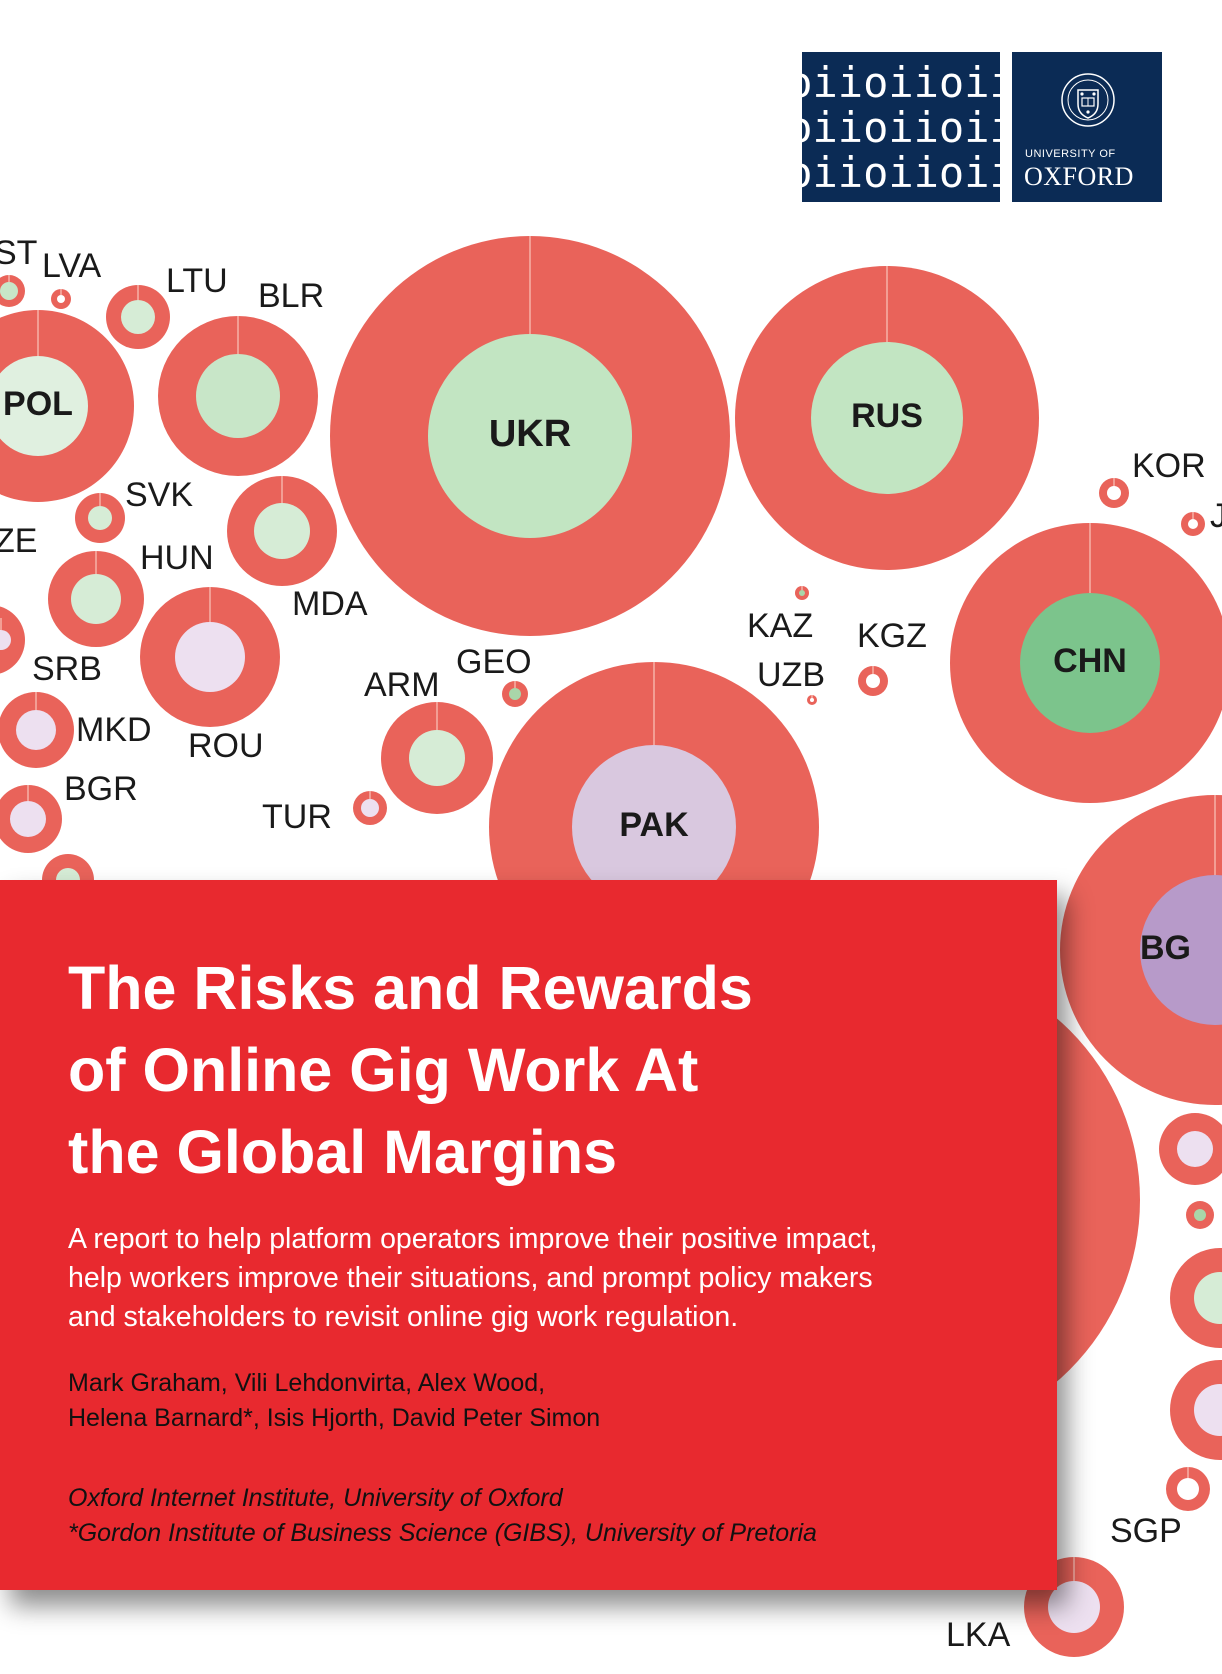 This screenshot has height=1674, width=1222. I want to click on country-label: POL, so click(38, 404).